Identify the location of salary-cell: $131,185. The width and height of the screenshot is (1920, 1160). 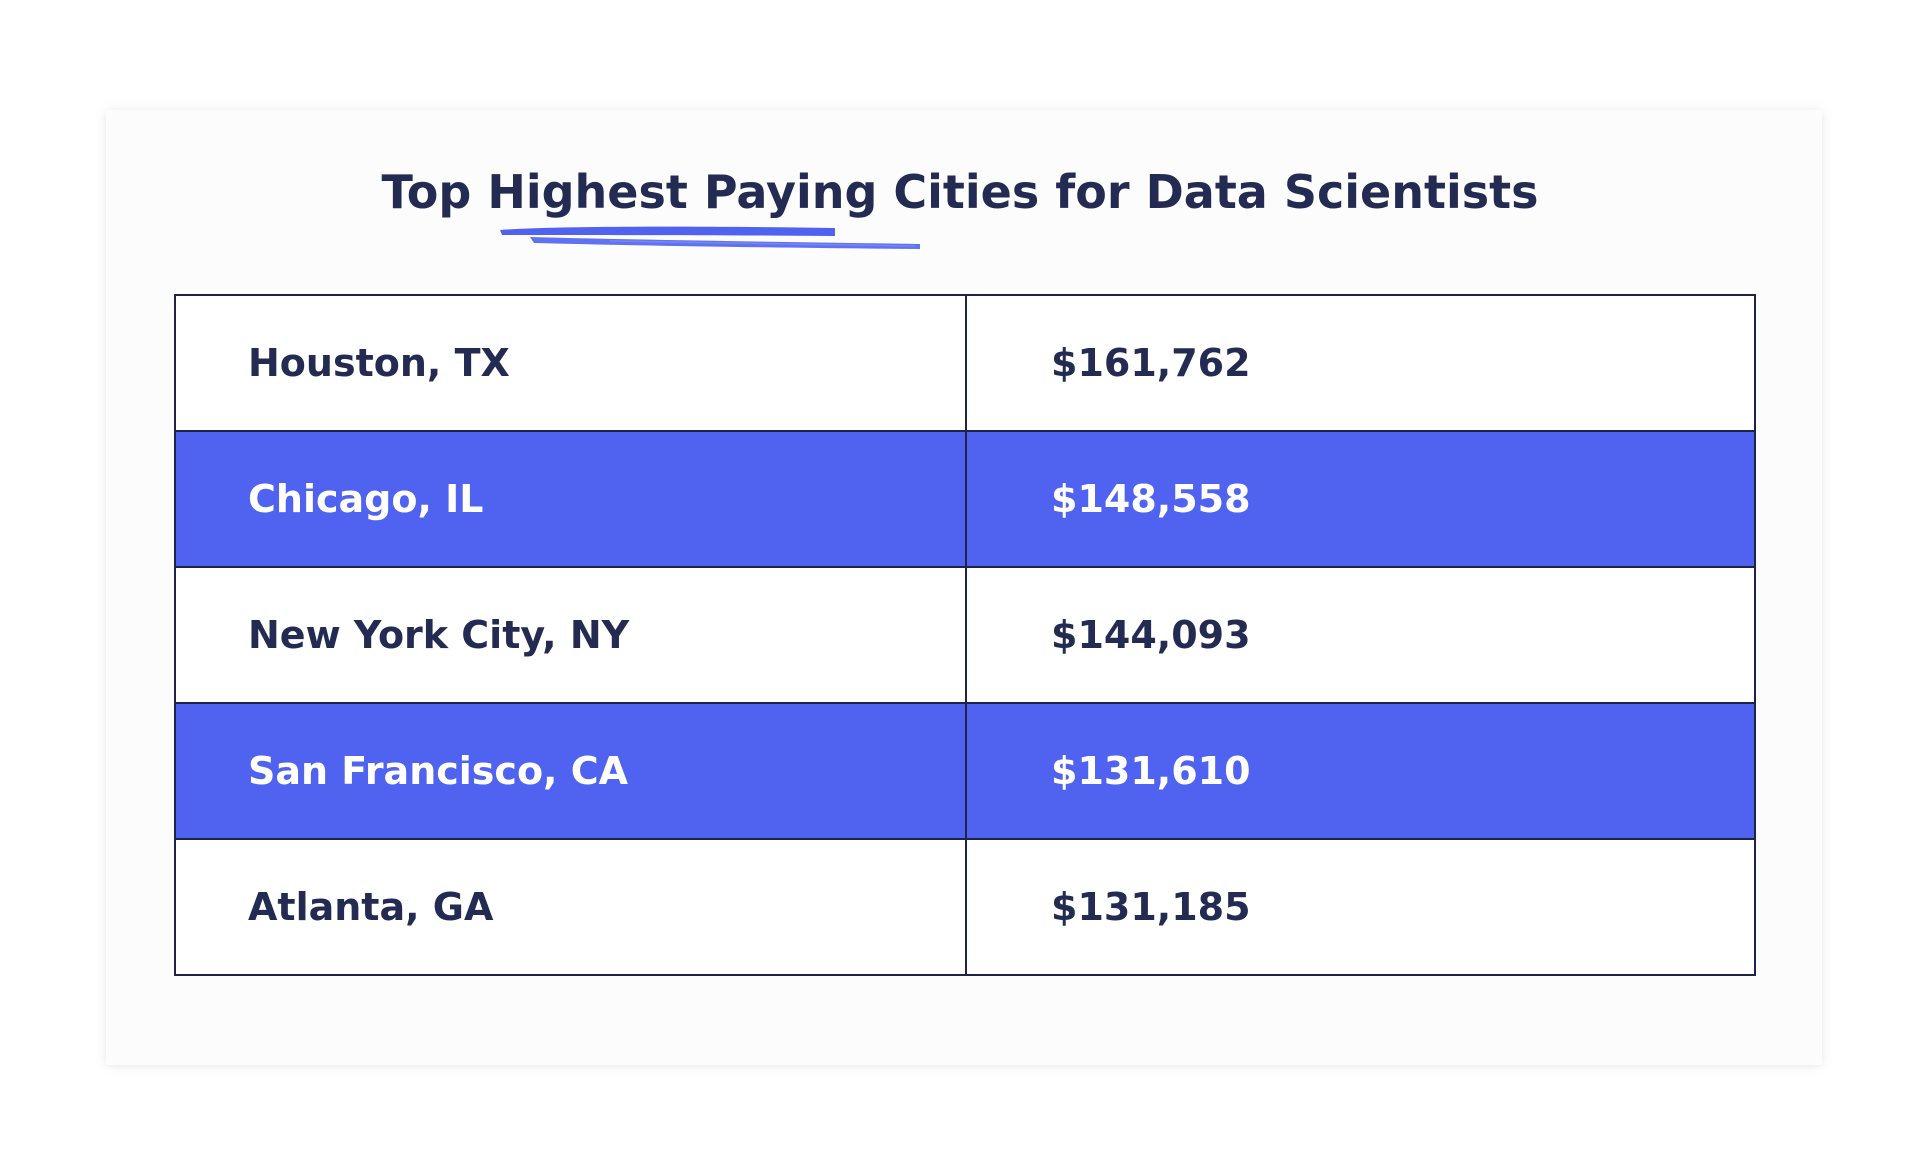
(1151, 907).